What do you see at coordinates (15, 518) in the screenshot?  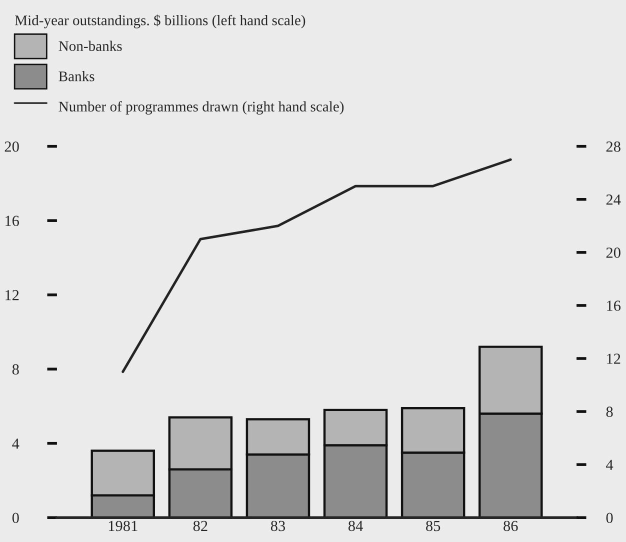 I see `y-tick-label: 0` at bounding box center [15, 518].